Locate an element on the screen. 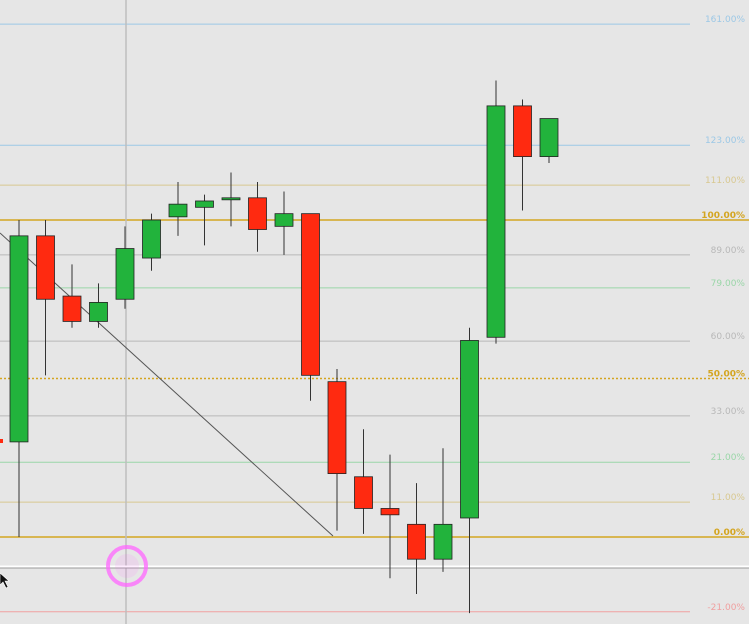  fib-level-label-10: 11.00% is located at coordinates (728, 498).